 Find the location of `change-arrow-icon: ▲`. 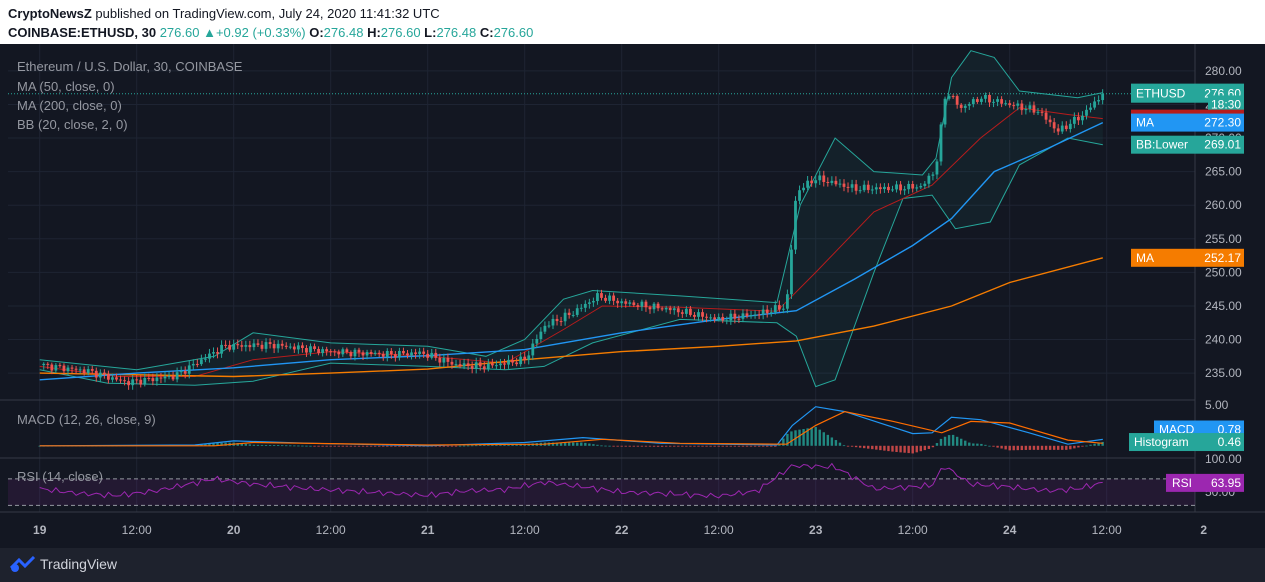

change-arrow-icon: ▲ is located at coordinates (209, 32).